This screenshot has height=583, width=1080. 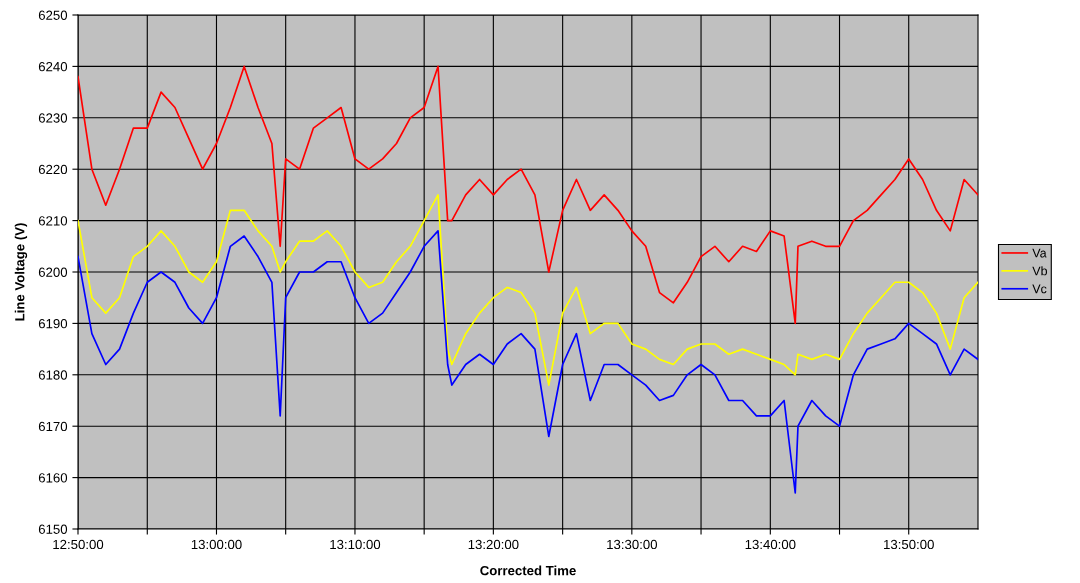 I want to click on x-tick-label: 13:40:00, so click(x=770, y=544).